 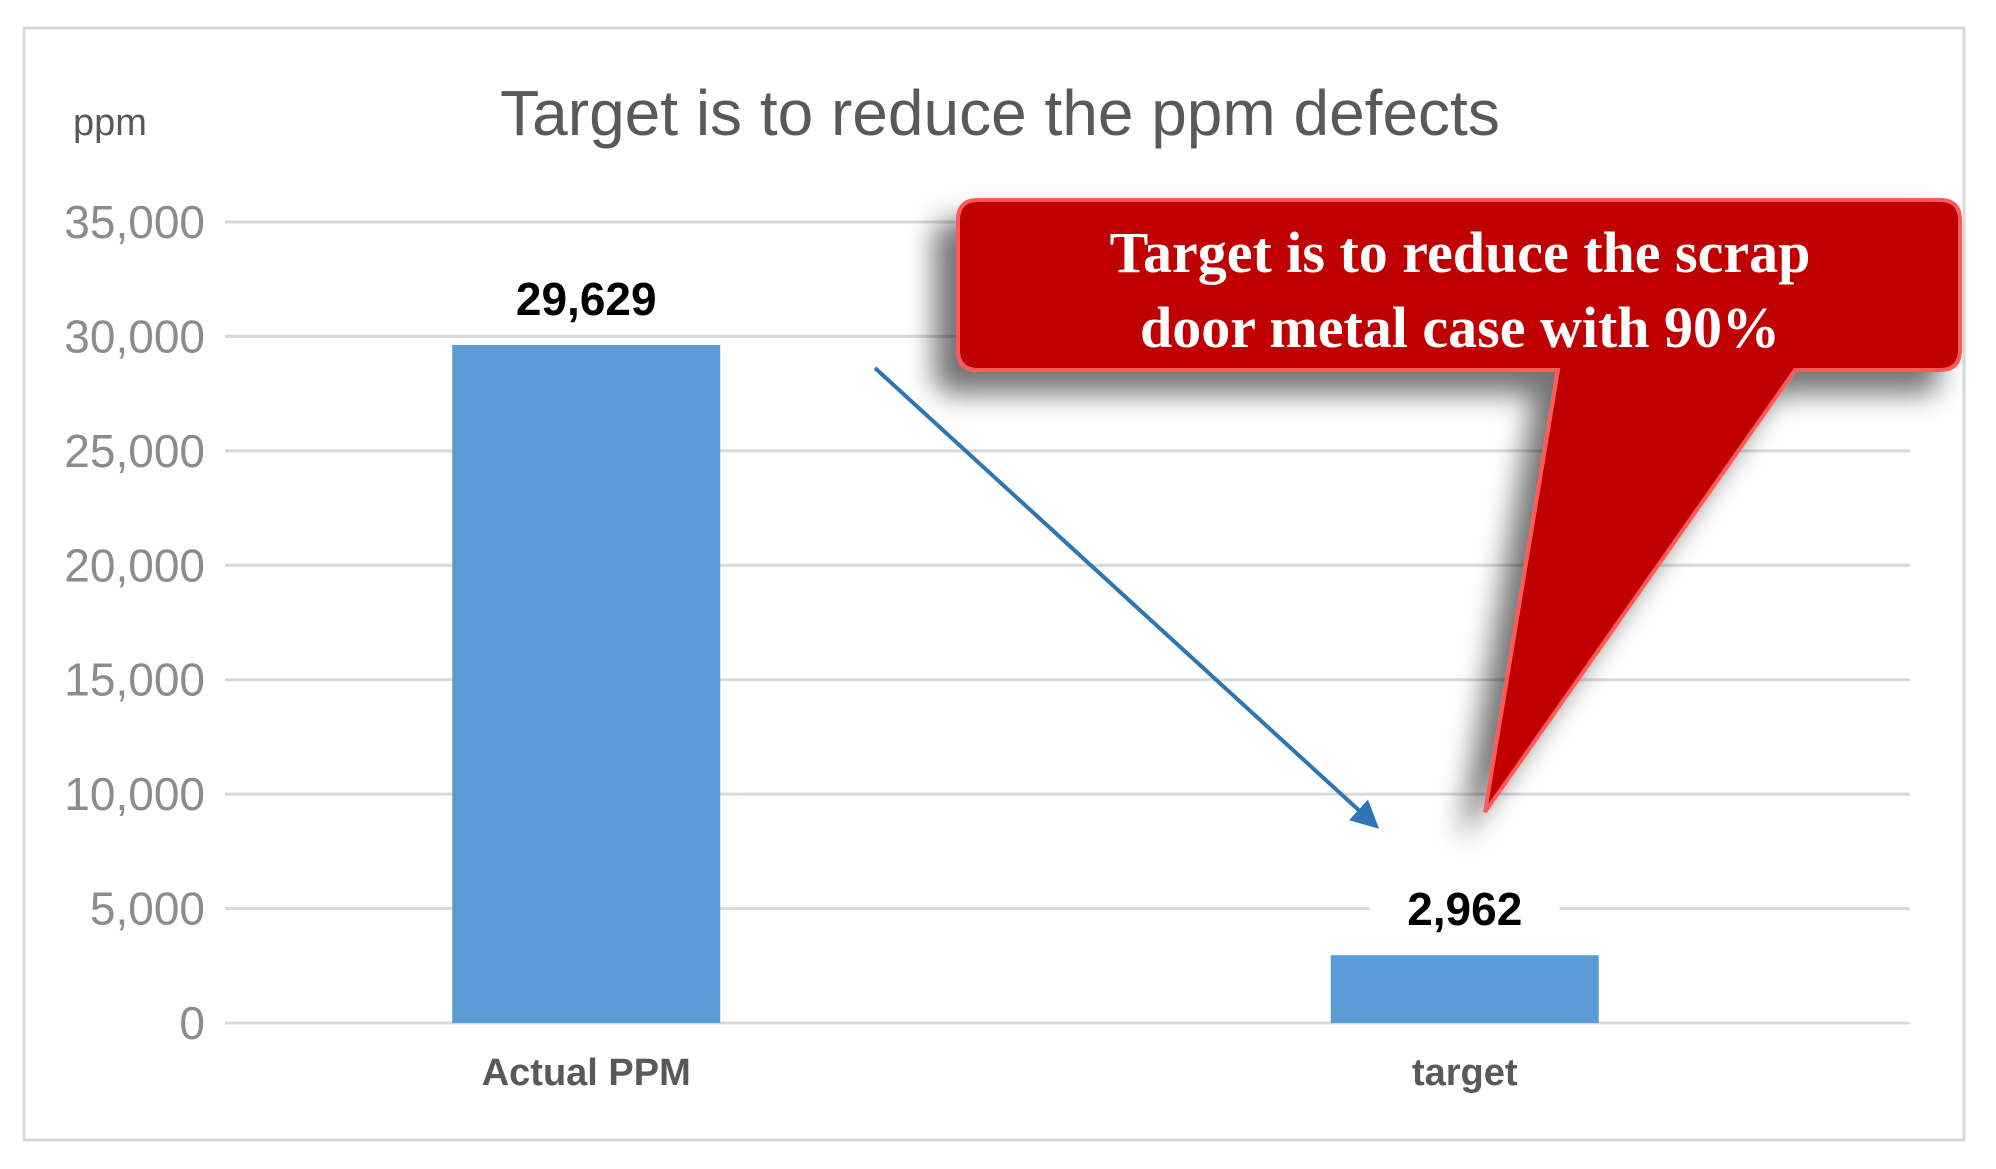 What do you see at coordinates (1460, 327) in the screenshot?
I see `callout-line-2: door metal case with 90%` at bounding box center [1460, 327].